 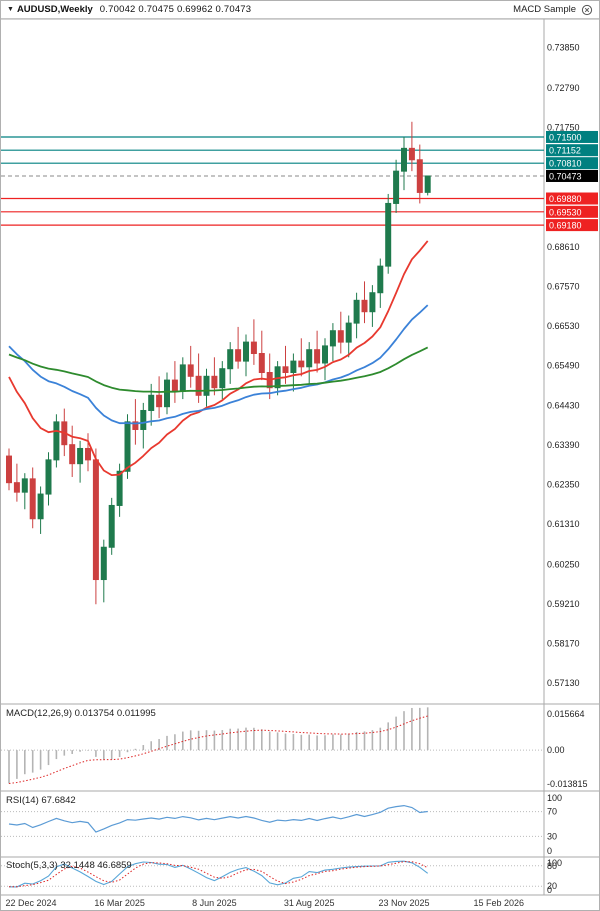 What do you see at coordinates (563, 286) in the screenshot?
I see `svg-text: 0.67570` at bounding box center [563, 286].